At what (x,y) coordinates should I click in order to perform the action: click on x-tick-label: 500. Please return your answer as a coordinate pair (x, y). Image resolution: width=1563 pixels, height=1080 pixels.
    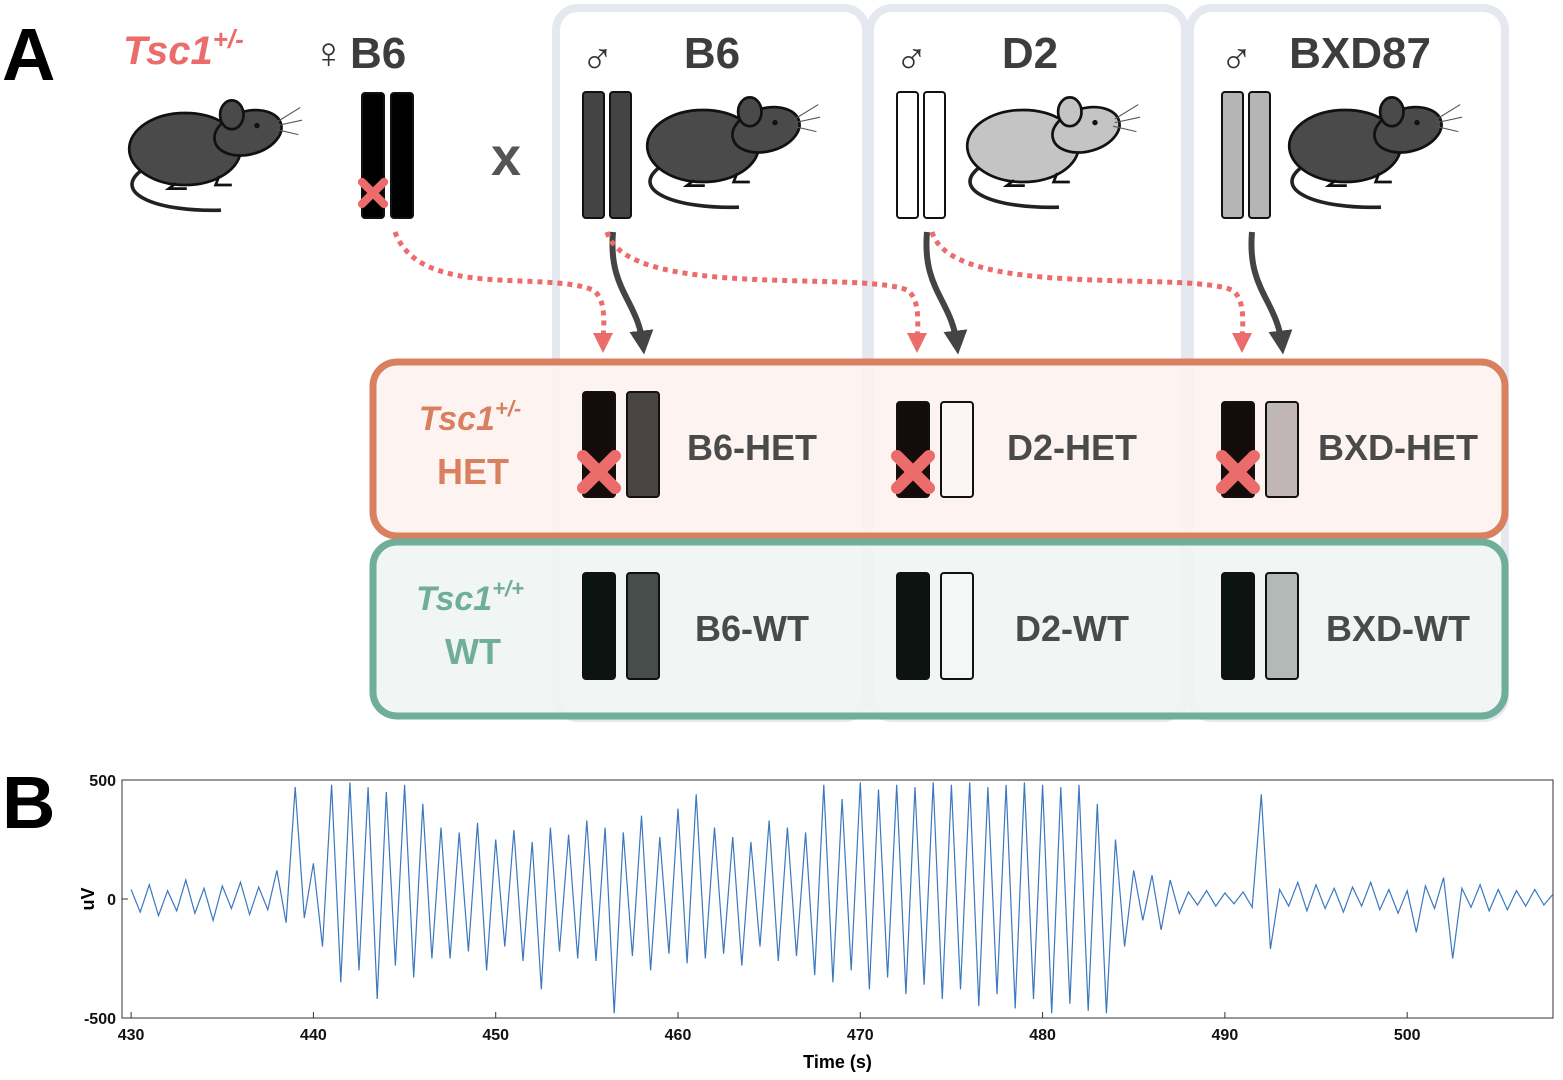
    Looking at the image, I should click on (1407, 1035).